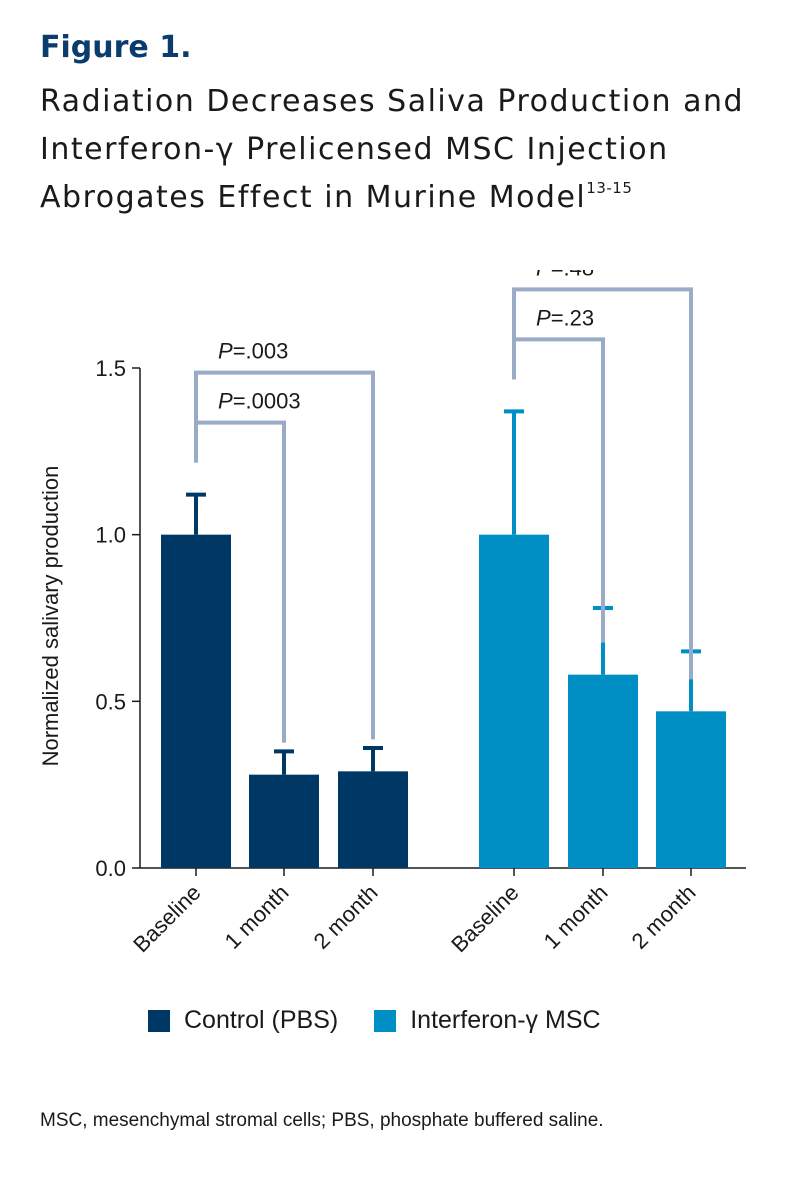 The height and width of the screenshot is (1182, 796). I want to click on y-tick-label: 0.0, so click(110, 868).